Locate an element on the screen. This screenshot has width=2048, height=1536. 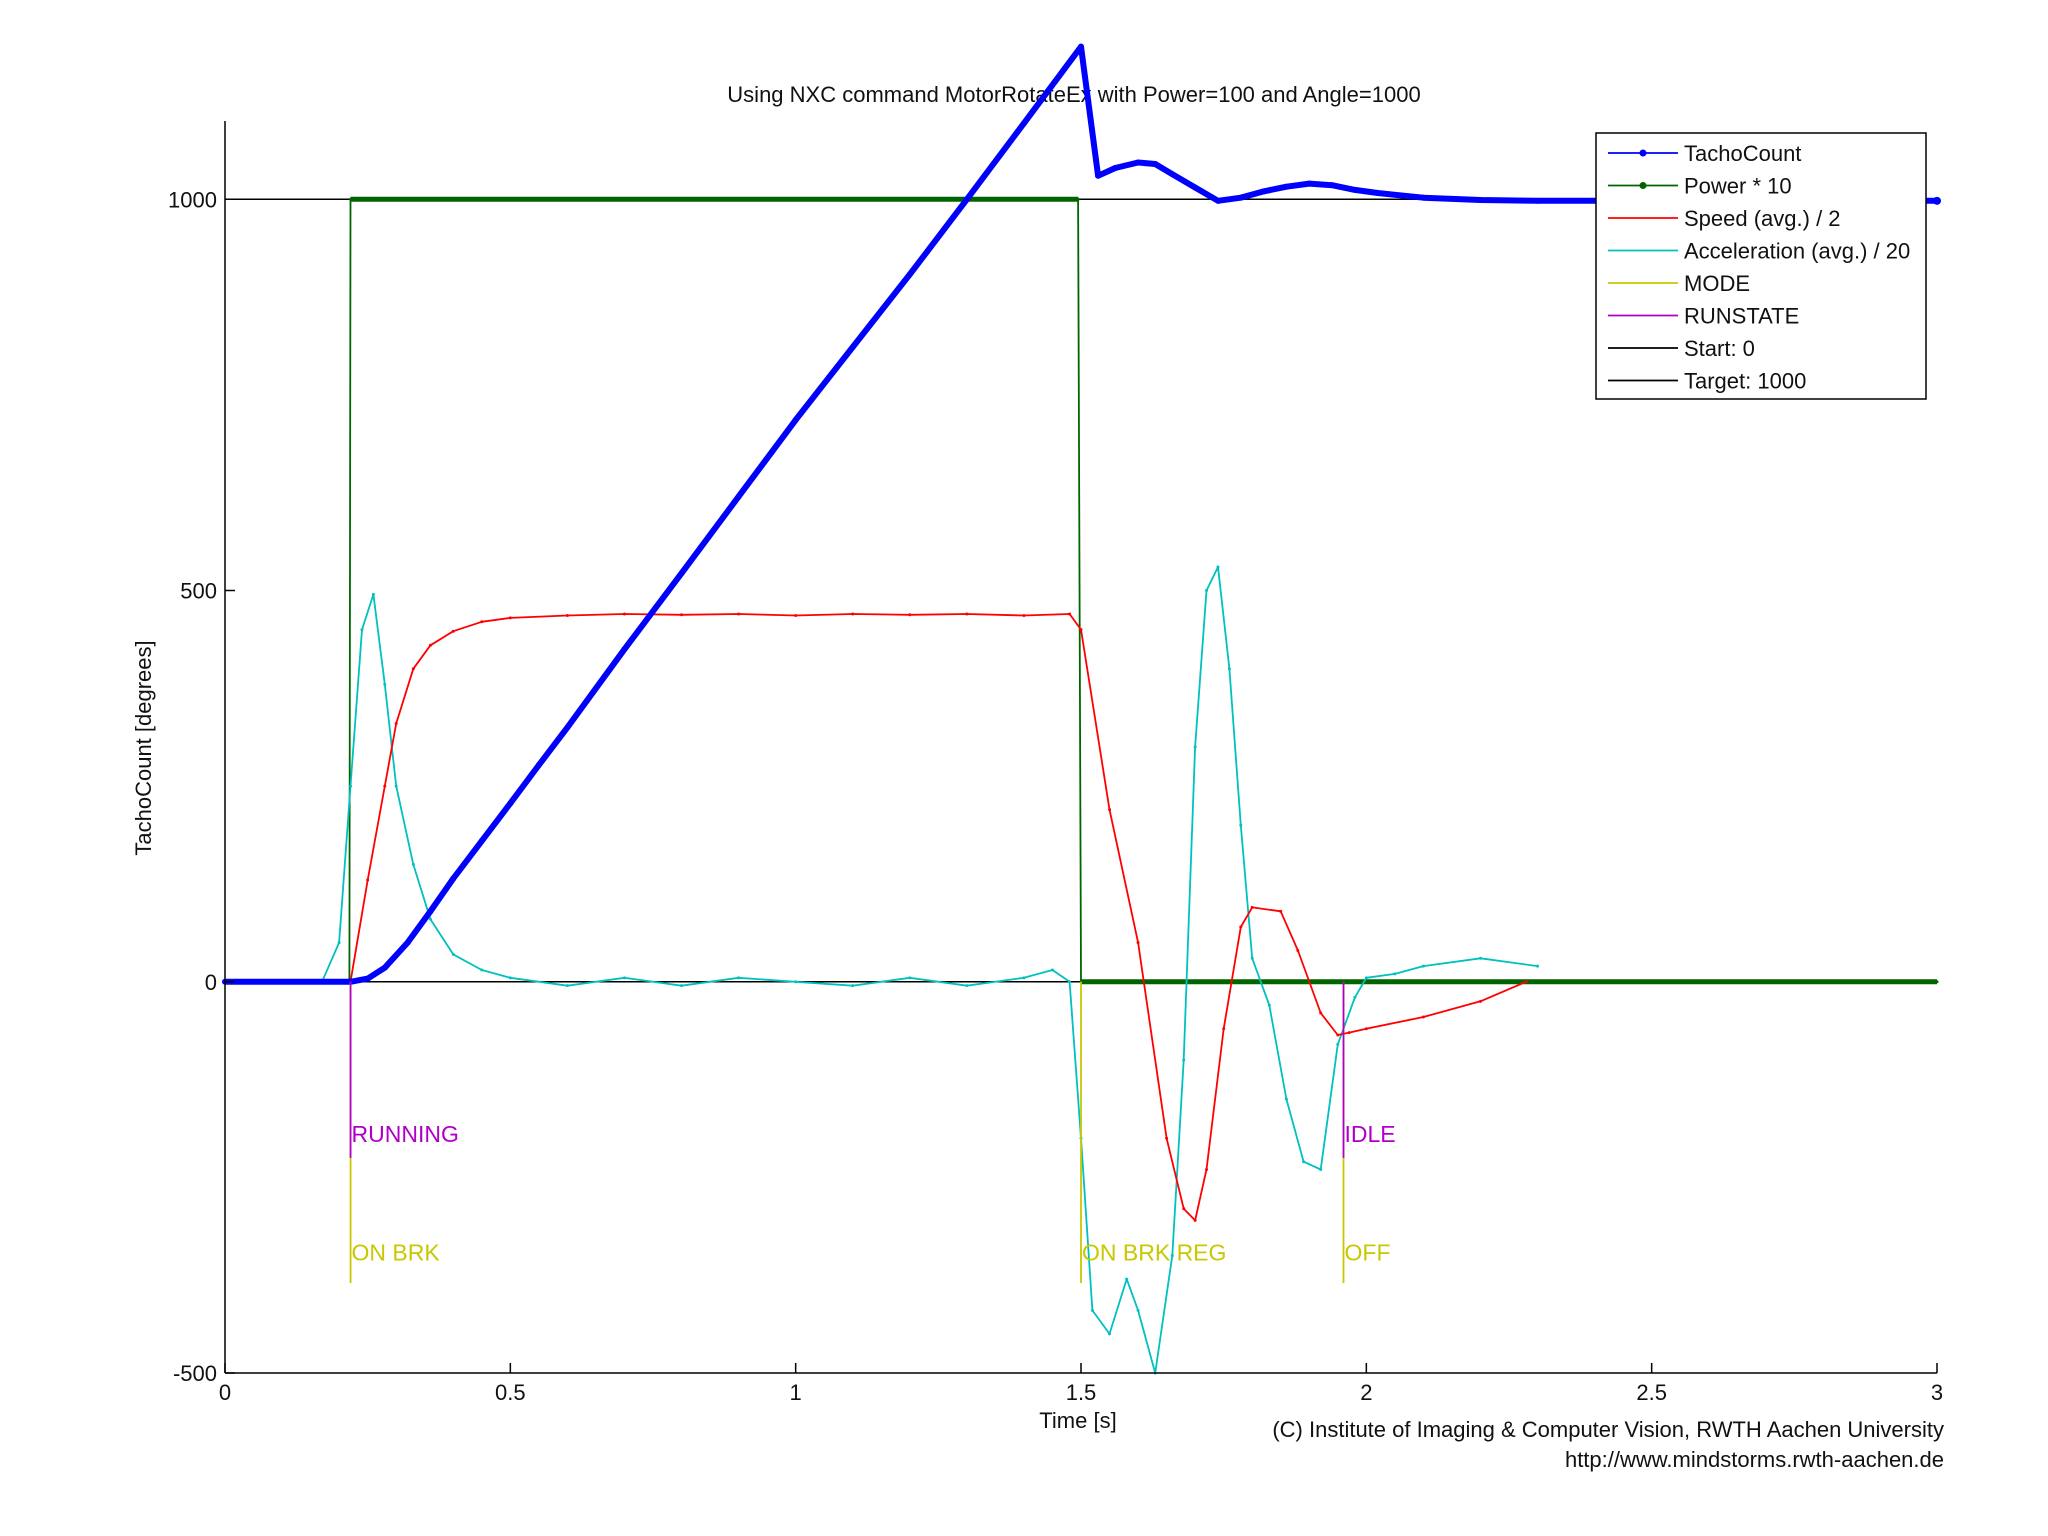
legend-box is located at coordinates (1761, 266).